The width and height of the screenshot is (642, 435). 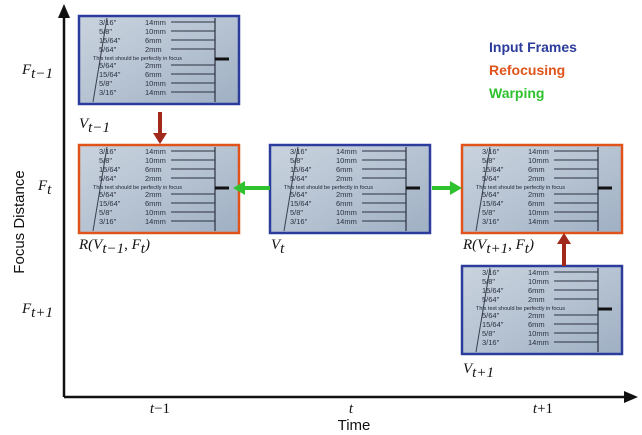 I want to click on refocus-frame-border, so click(x=542, y=189).